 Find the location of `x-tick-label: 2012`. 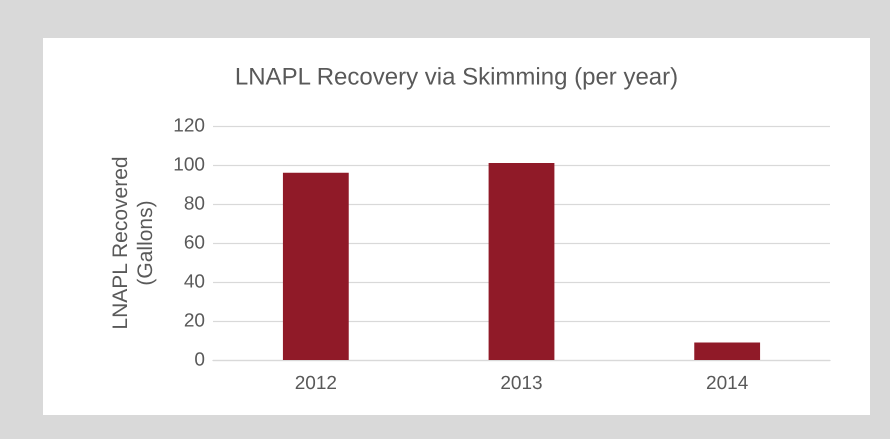

x-tick-label: 2012 is located at coordinates (315, 383).